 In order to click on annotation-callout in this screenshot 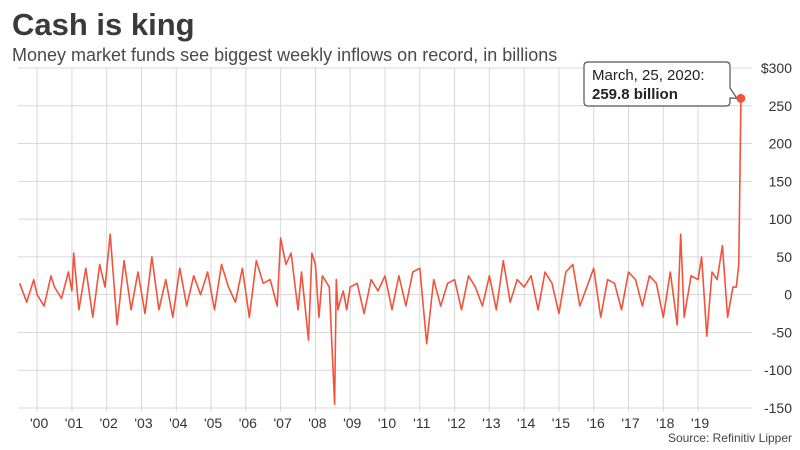, I will do `click(661, 84)`.